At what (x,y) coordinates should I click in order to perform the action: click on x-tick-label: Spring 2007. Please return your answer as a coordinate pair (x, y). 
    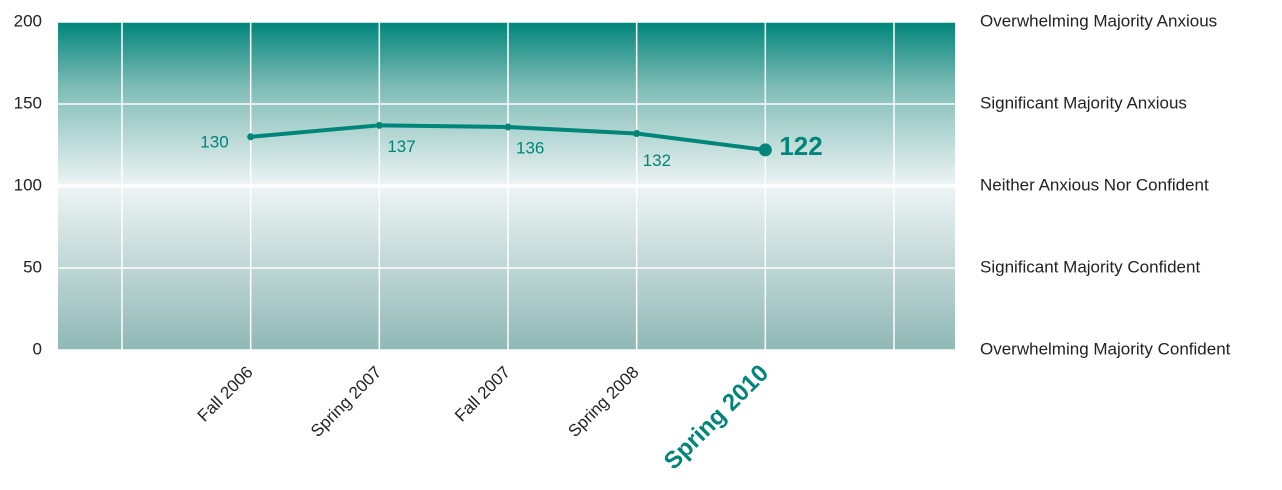
    Looking at the image, I should click on (346, 402).